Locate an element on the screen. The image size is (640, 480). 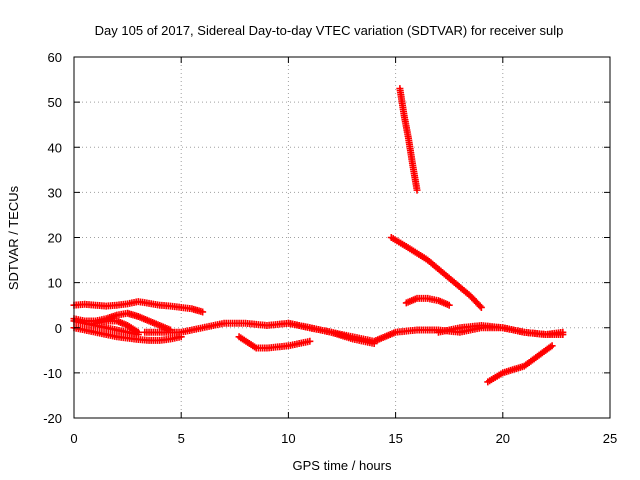
y-tick-label: 10 is located at coordinates (55, 283).